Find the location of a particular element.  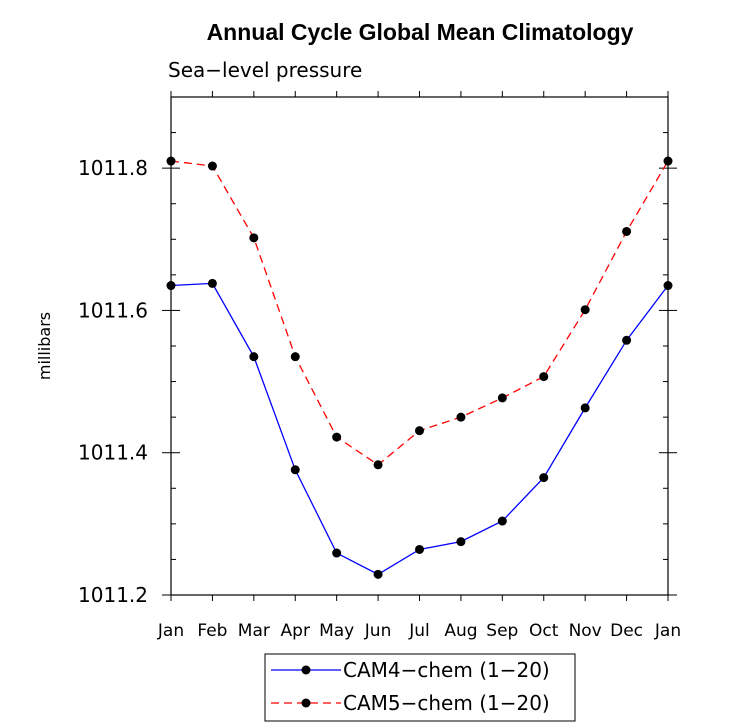

x-tick-label: Aug is located at coordinates (460, 631).